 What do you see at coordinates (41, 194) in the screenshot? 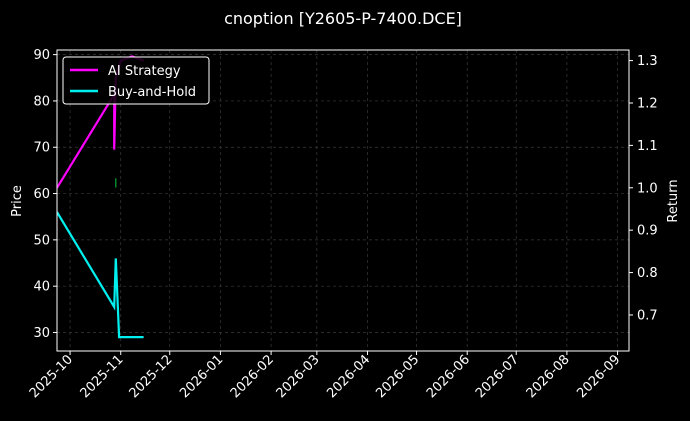
I see `y-tick-label: 60` at bounding box center [41, 194].